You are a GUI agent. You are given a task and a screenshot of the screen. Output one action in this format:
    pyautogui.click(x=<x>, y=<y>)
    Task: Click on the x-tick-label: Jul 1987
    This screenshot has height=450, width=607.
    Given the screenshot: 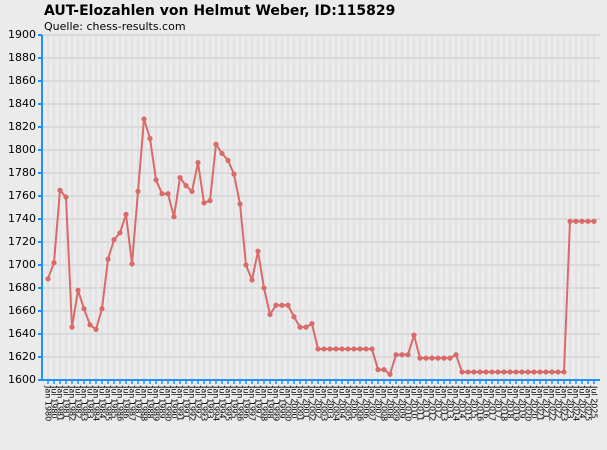 What is the action you would take?
    pyautogui.click(x=138, y=402)
    